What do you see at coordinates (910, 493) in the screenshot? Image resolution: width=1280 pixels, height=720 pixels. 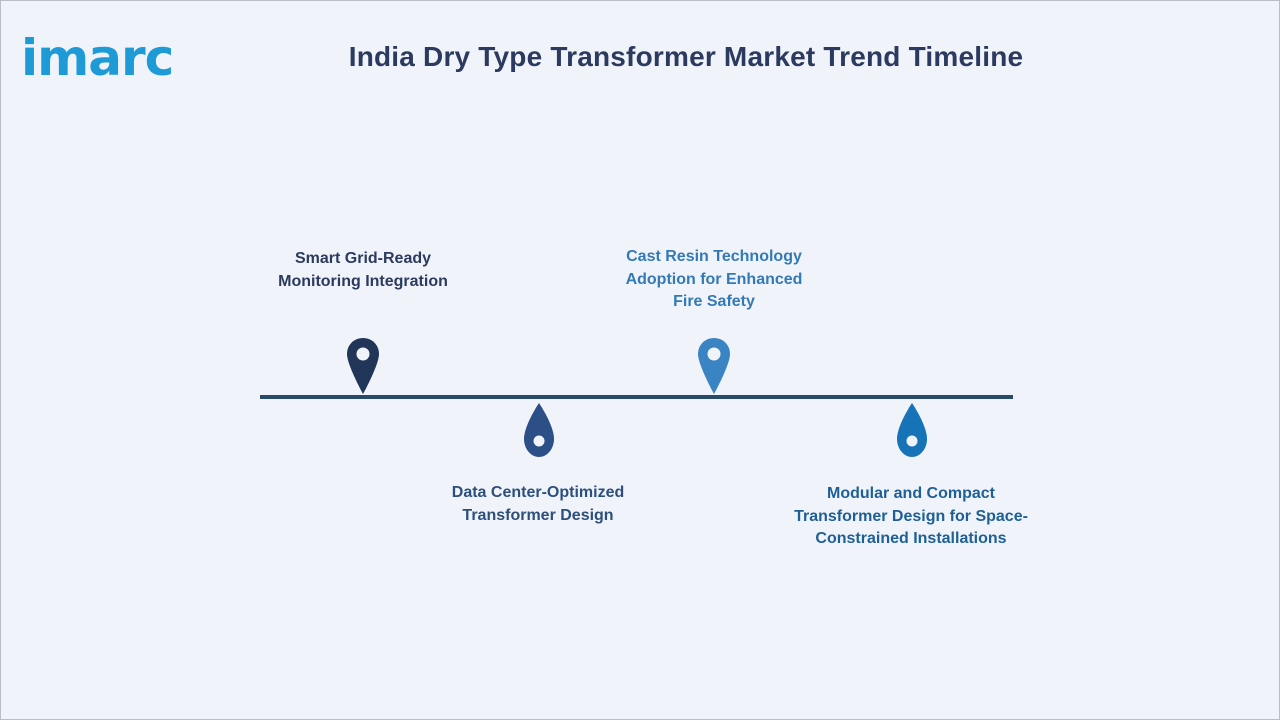 I see `milestone-4-line-1: Modular and Compact` at bounding box center [910, 493].